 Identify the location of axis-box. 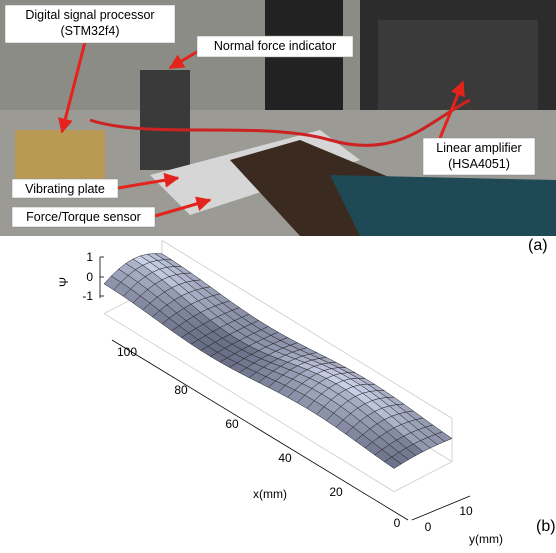
(423, 476).